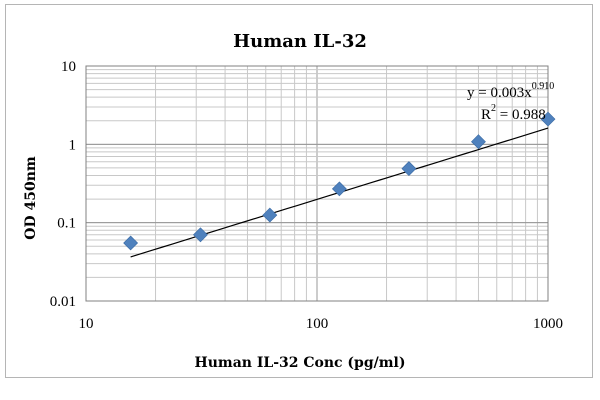 The image size is (600, 400). What do you see at coordinates (486, 115) in the screenshot?
I see `r-squared-r: R` at bounding box center [486, 115].